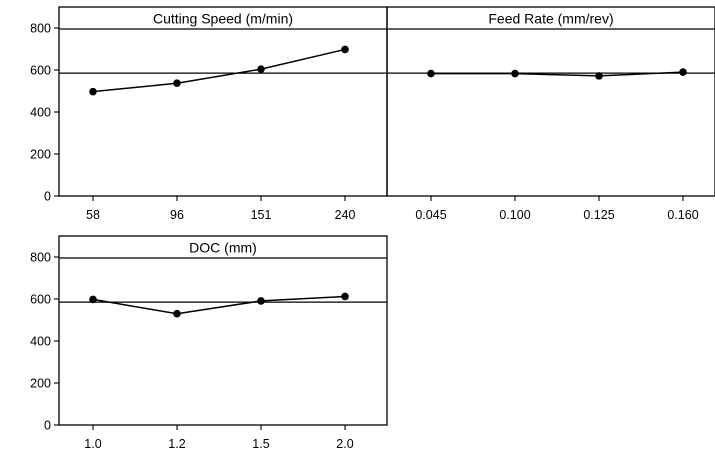 The height and width of the screenshot is (454, 715). I want to click on panel-1-x-tick-label-3: 151, so click(261, 215).